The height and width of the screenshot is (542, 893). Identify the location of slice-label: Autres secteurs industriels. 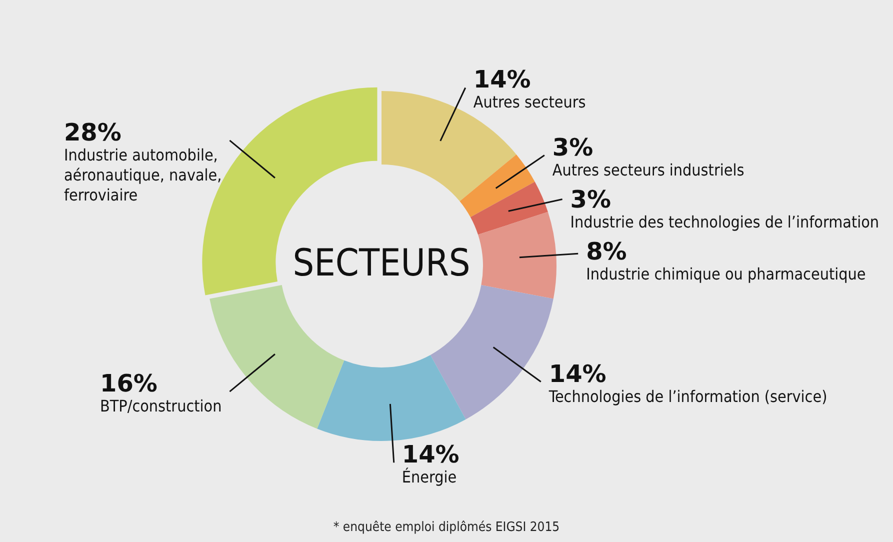
(648, 170).